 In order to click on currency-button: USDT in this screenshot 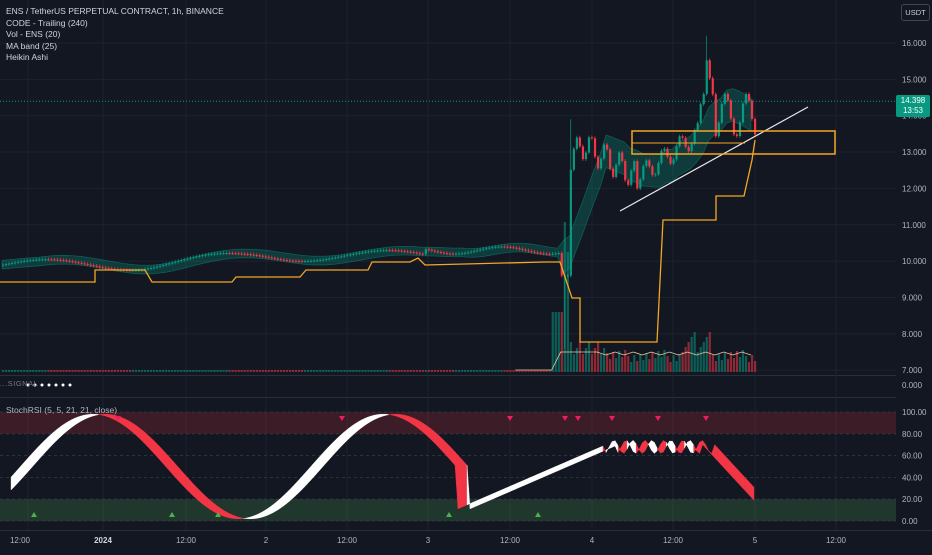, I will do `click(915, 12)`.